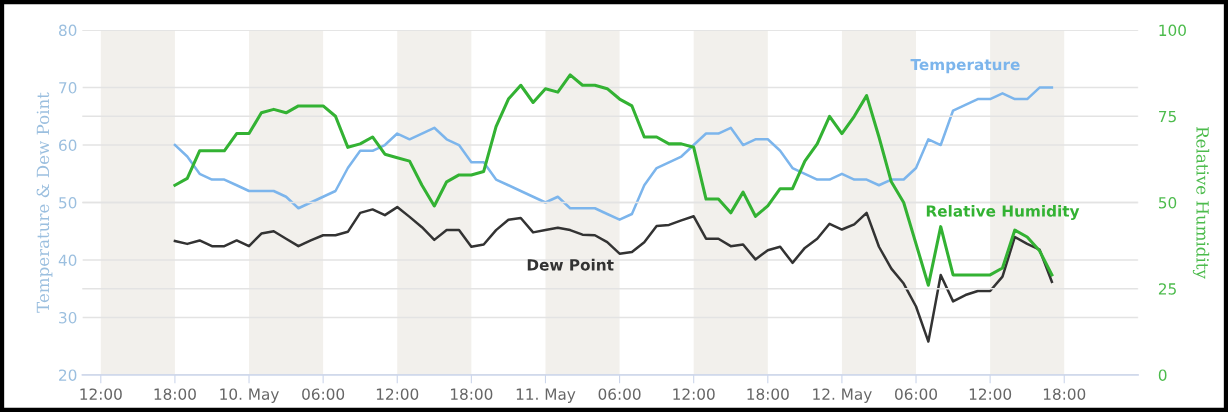  Describe the element at coordinates (1167, 202) in the screenshot. I see `y2-tick-label: 50` at that location.